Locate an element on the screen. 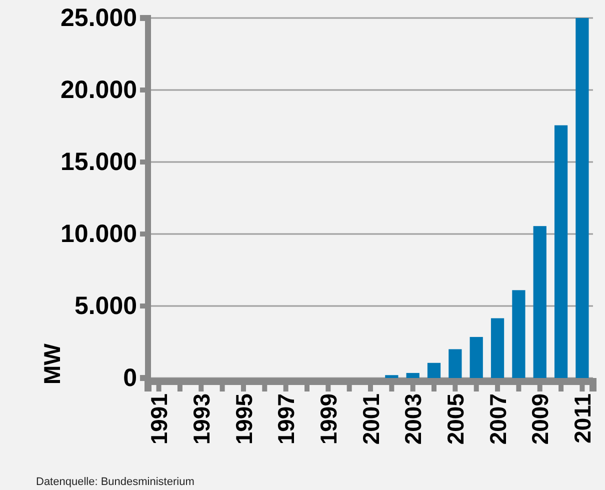 The image size is (605, 490). text: Datenquelle: Bundesministerium is located at coordinates (115, 482).